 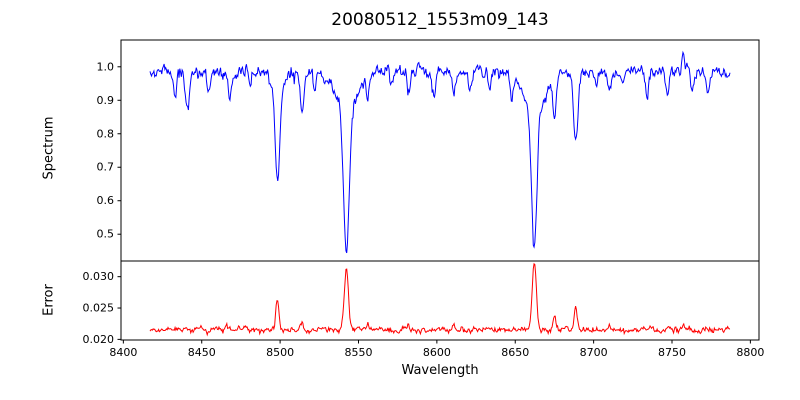 I want to click on spectrum-y-tick-label: 0.7, so click(x=106, y=167).